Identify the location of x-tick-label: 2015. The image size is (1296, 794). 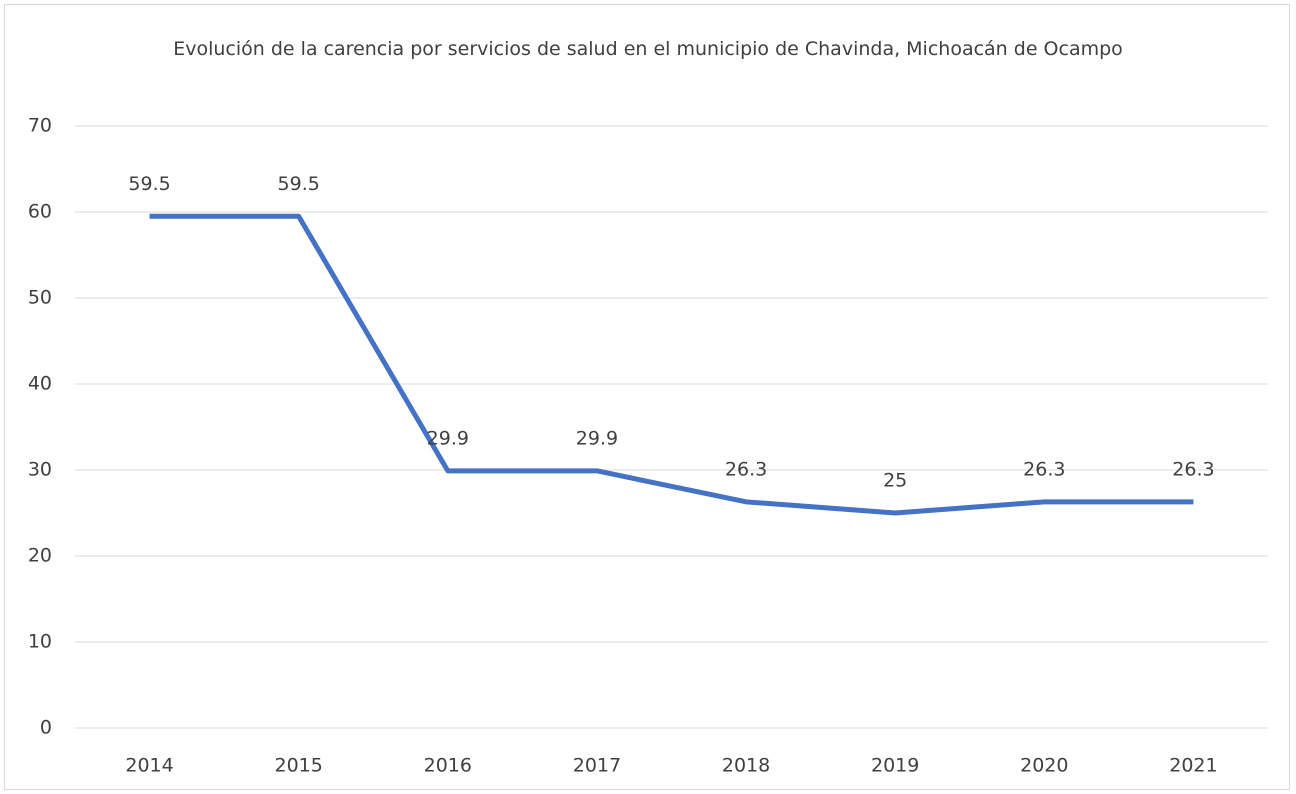
(299, 766).